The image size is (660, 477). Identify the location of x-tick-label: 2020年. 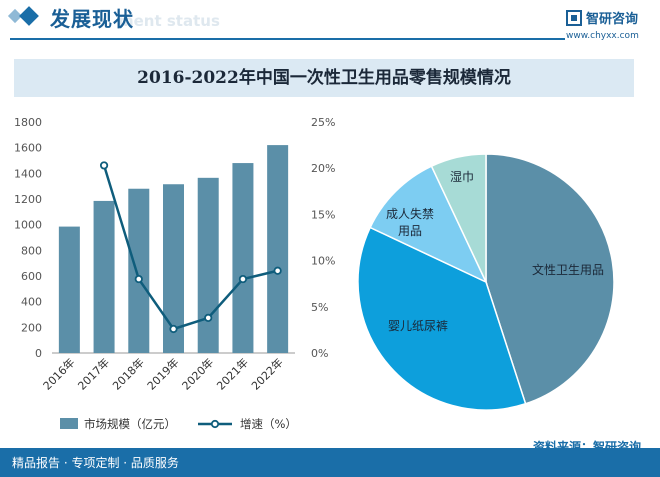
(197, 373).